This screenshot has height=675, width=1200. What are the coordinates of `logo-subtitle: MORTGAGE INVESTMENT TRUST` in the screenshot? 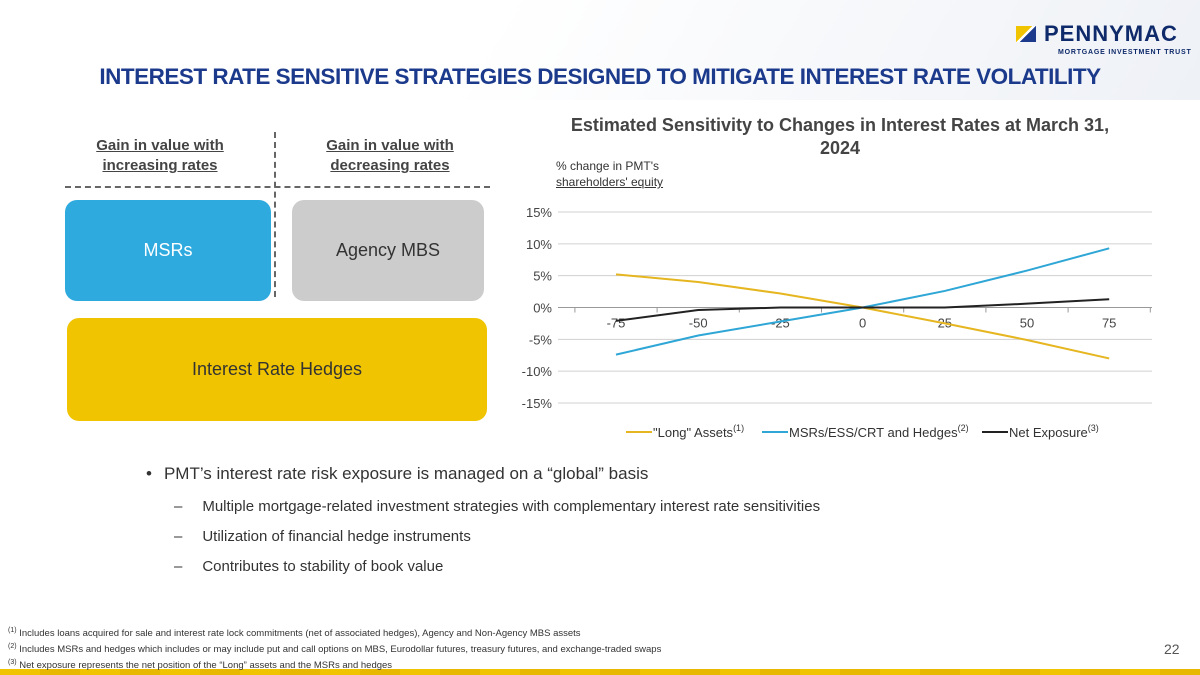 It's located at (1125, 52).